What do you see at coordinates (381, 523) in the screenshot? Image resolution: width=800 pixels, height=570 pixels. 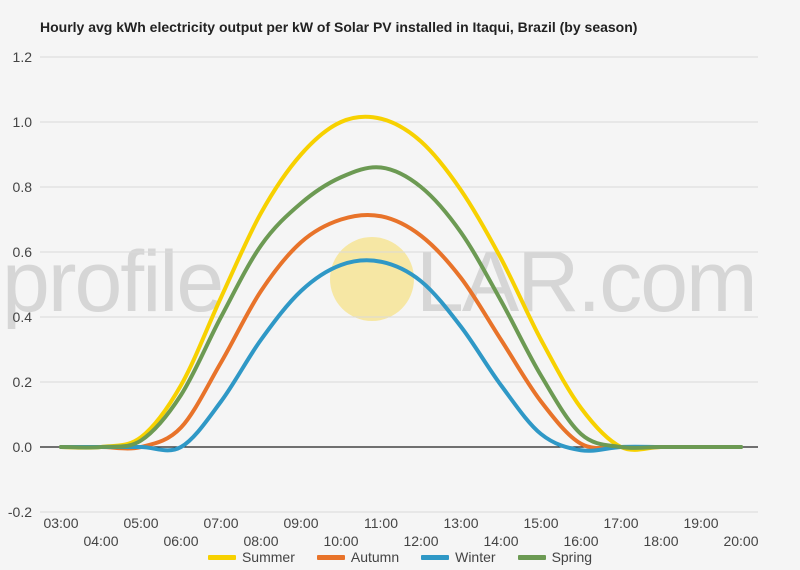 I see `x-tick-label: 11:00` at bounding box center [381, 523].